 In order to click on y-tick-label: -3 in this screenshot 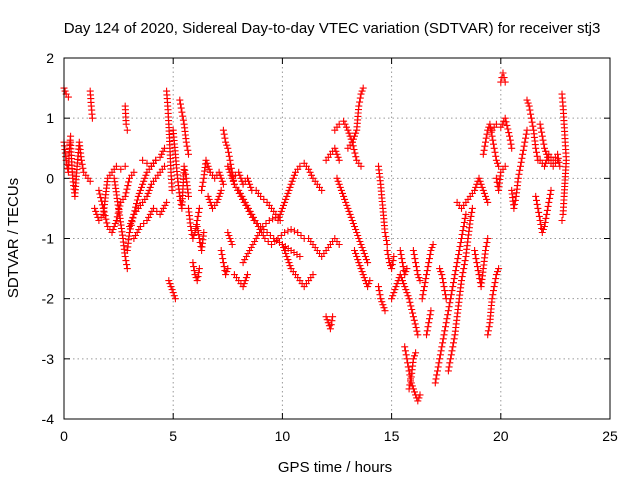, I will do `click(48, 359)`.